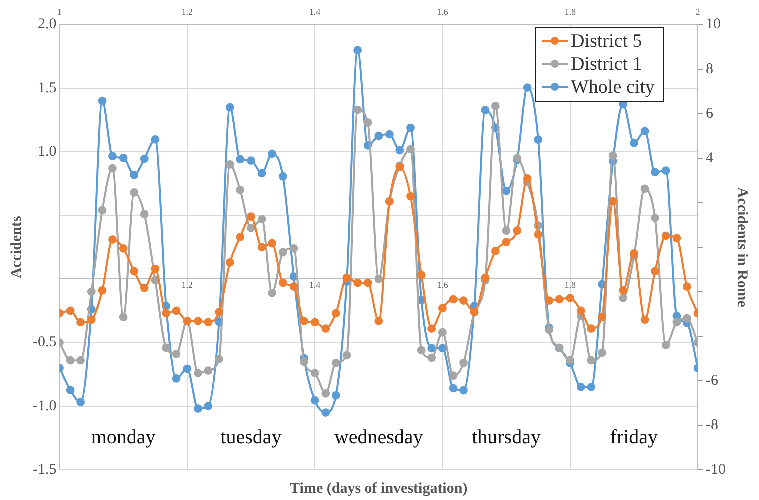 The width and height of the screenshot is (759, 500). I want to click on y-tick-label: -1.0, so click(44, 406).